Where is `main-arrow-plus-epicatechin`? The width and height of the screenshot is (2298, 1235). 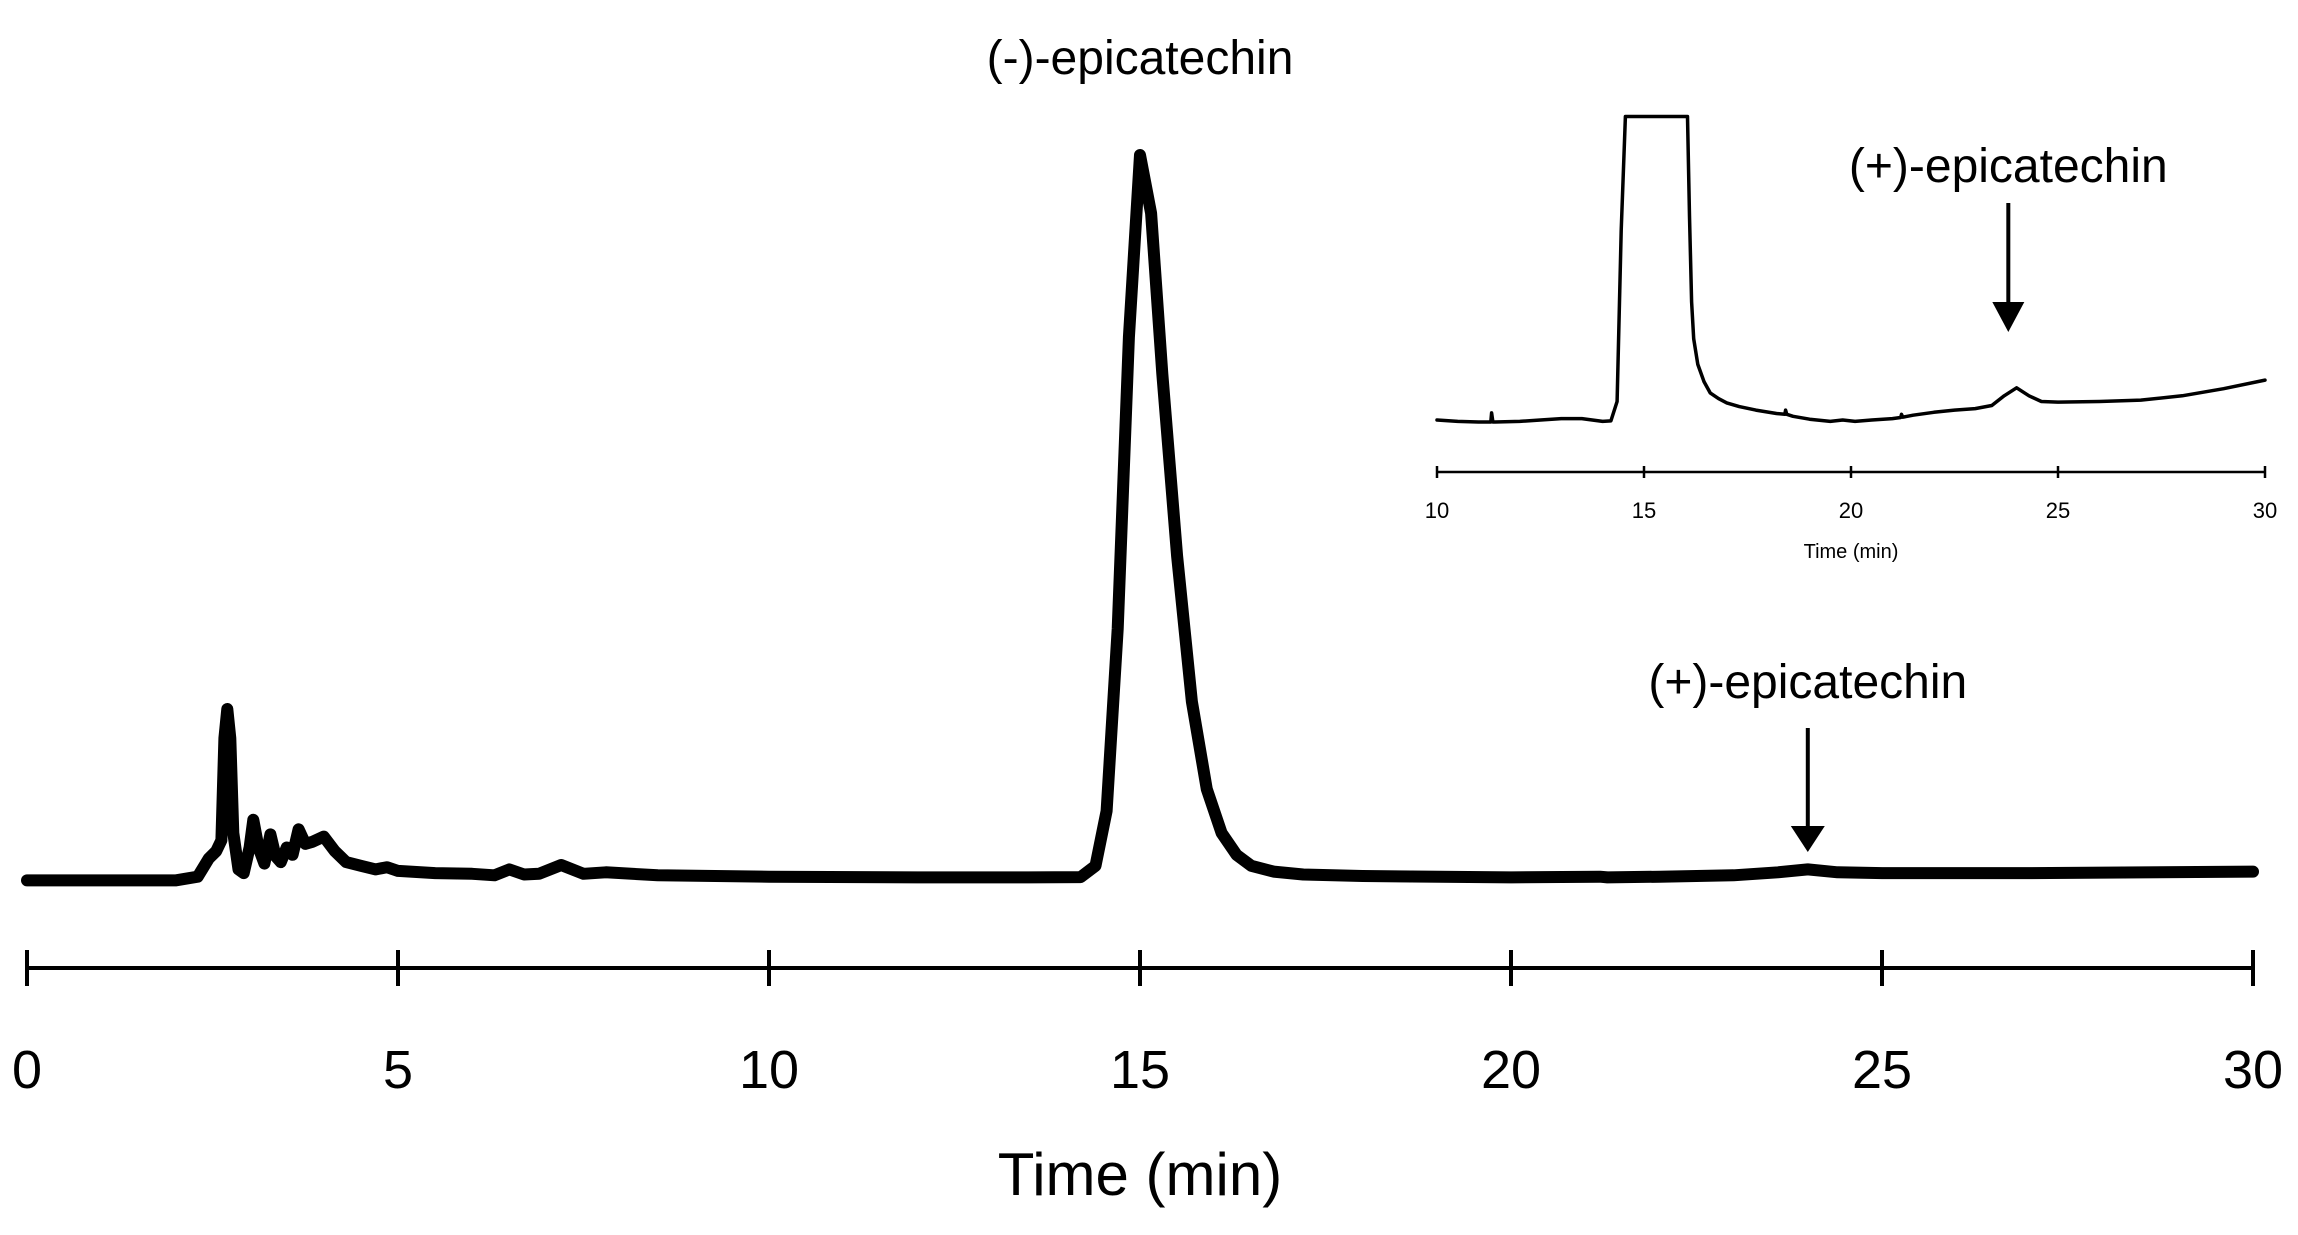
main-arrow-plus-epicatechin is located at coordinates (1807, 790).